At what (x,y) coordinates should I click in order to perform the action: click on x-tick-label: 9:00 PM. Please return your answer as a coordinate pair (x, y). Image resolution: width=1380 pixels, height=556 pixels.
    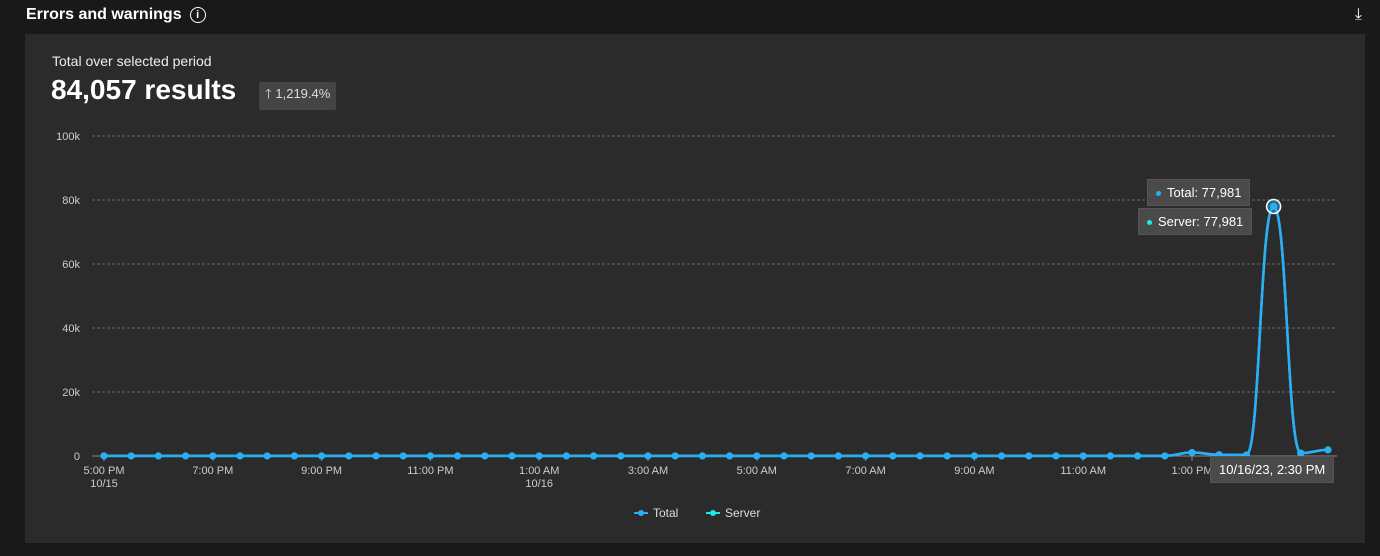
    Looking at the image, I should click on (321, 471).